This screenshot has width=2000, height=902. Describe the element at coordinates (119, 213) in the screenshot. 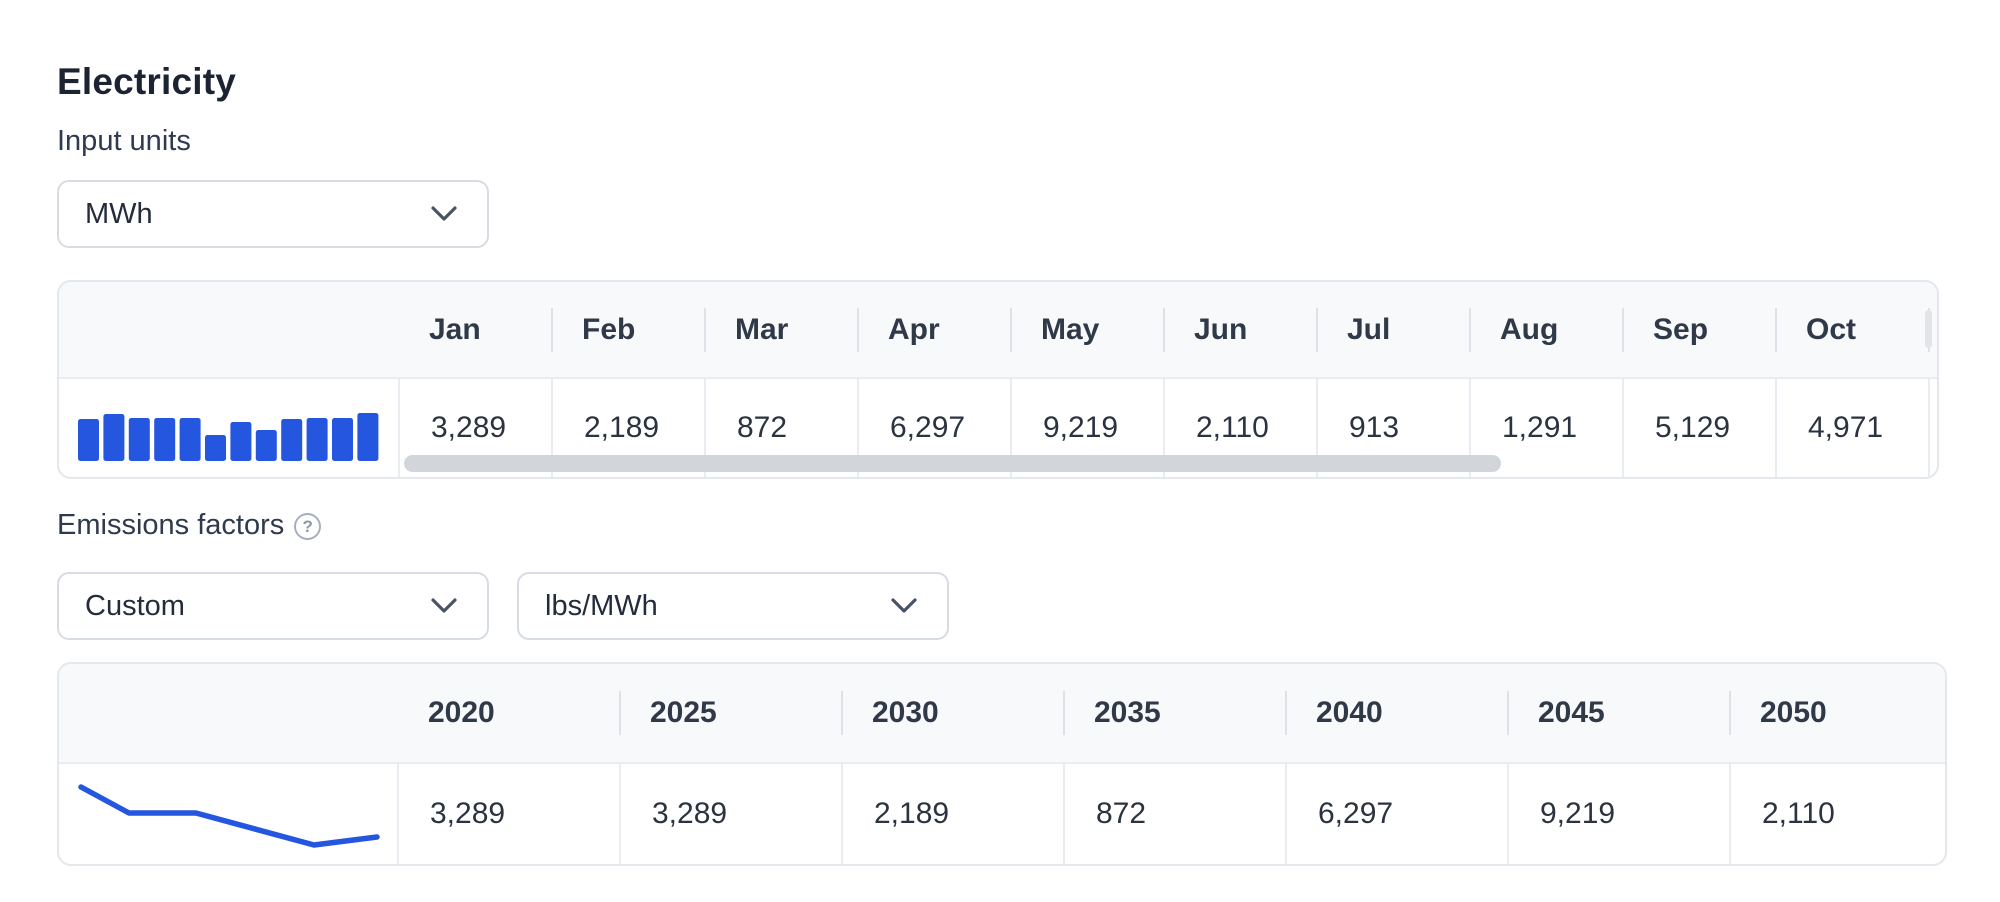

I see `input-units-selected-value: MWh` at that location.